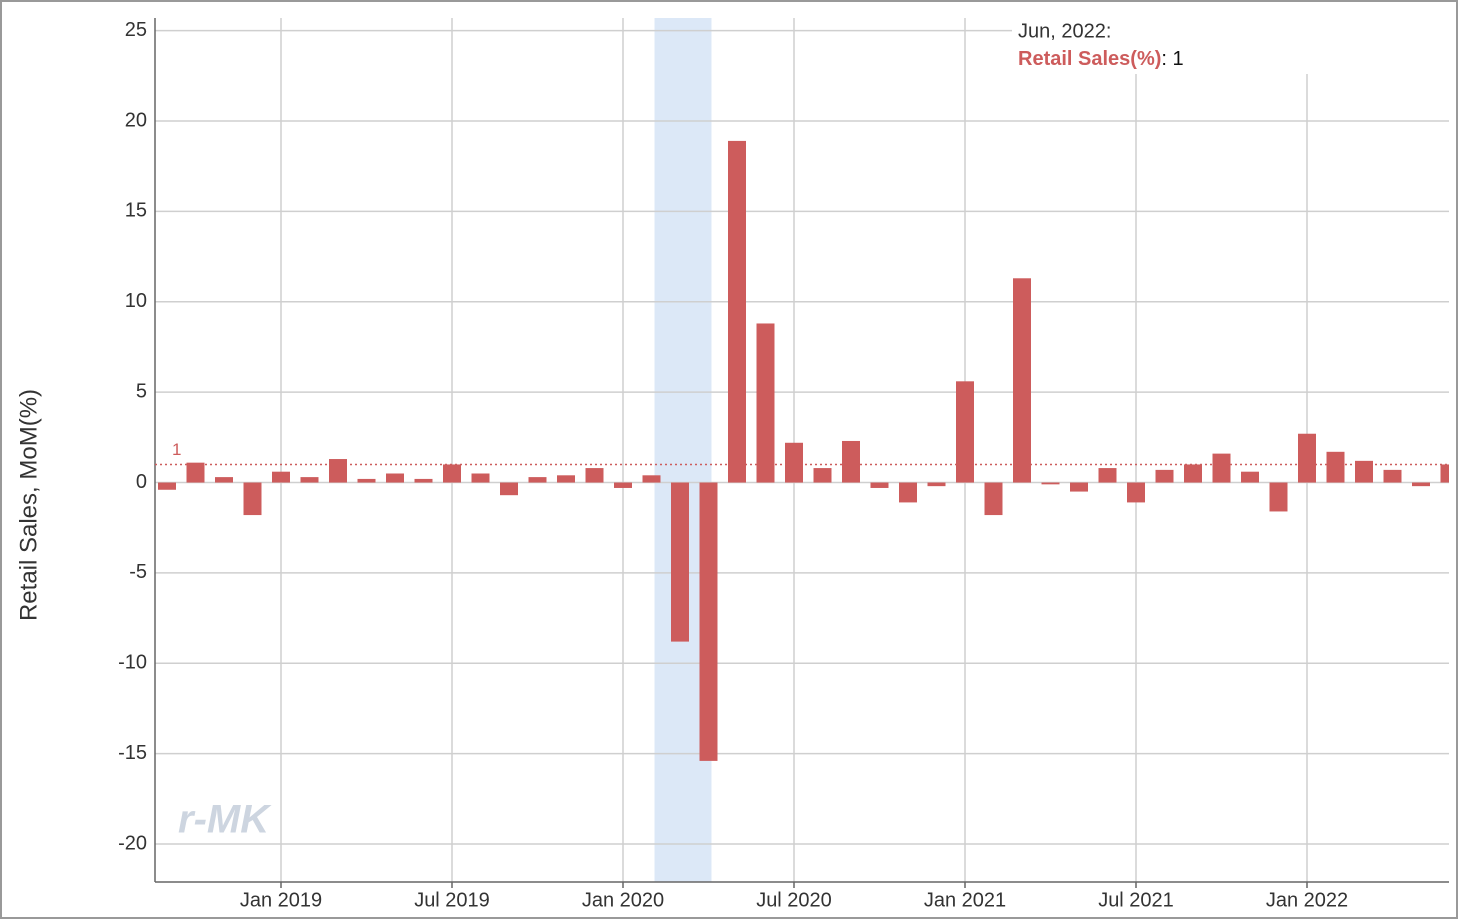 The height and width of the screenshot is (919, 1458). Describe the element at coordinates (136, 301) in the screenshot. I see `y-tick-label: 10` at that location.